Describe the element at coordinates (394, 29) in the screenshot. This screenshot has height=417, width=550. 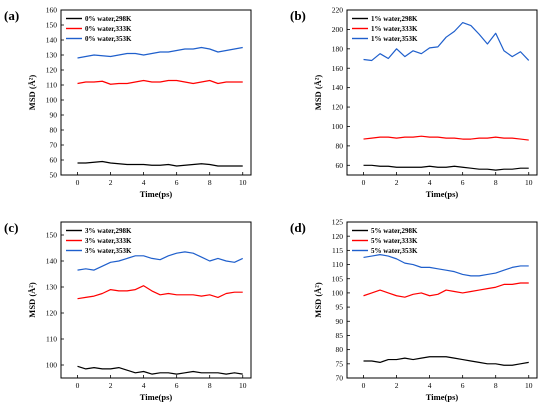
I see `legend-label: 1% water,333K` at that location.